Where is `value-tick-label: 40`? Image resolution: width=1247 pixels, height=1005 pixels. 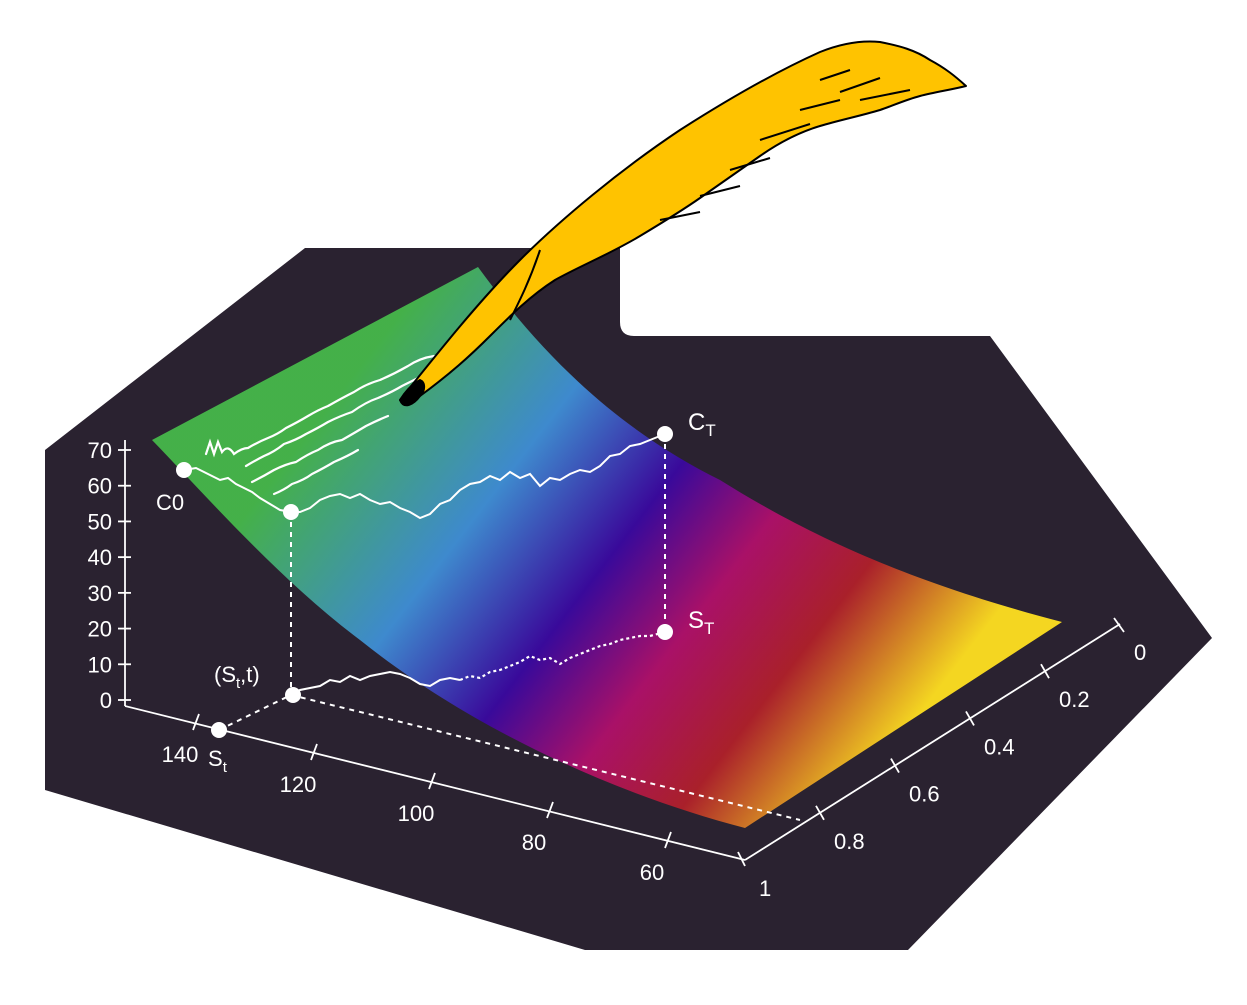 value-tick-label: 40 is located at coordinates (100, 557).